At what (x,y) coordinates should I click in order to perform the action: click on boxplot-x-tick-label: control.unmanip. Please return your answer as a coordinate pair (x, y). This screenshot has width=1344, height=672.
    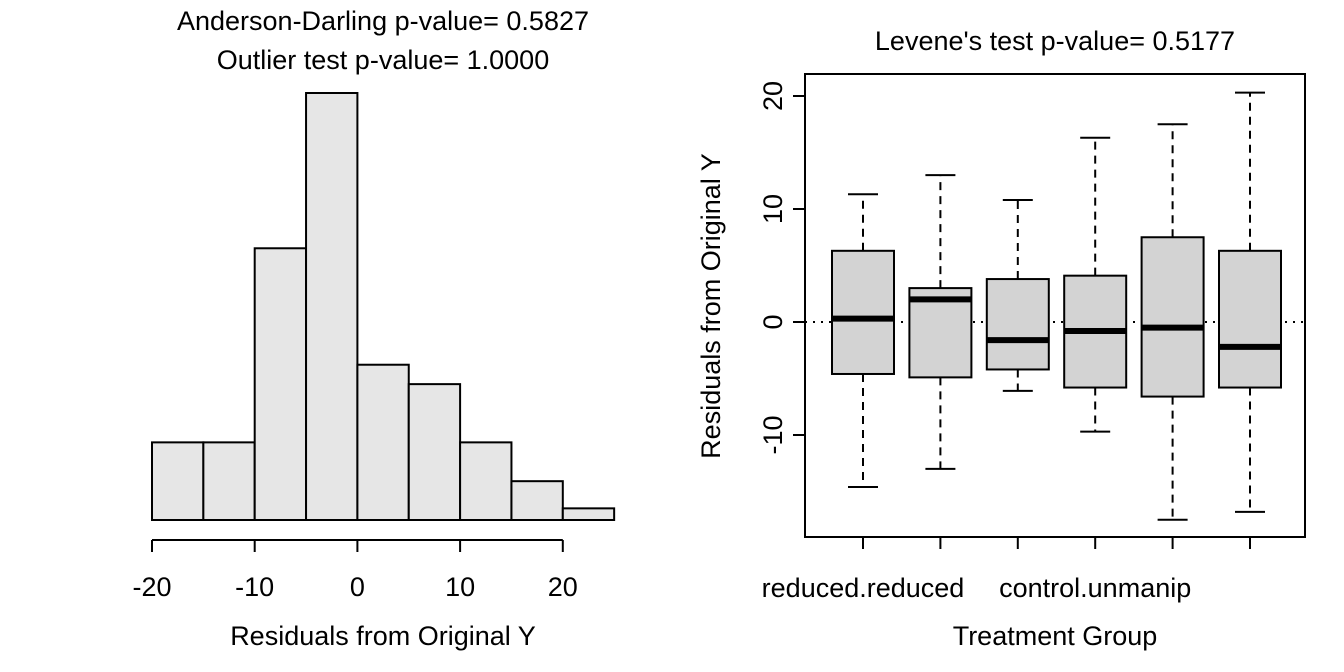
    Looking at the image, I should click on (1095, 588).